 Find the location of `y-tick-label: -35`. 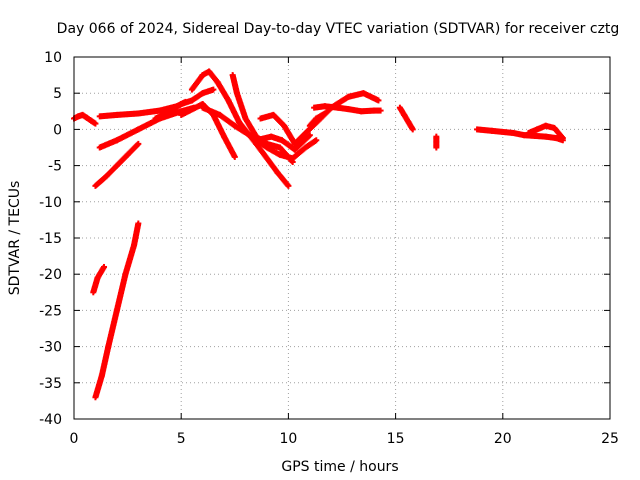

y-tick-label: -35 is located at coordinates (50, 384).